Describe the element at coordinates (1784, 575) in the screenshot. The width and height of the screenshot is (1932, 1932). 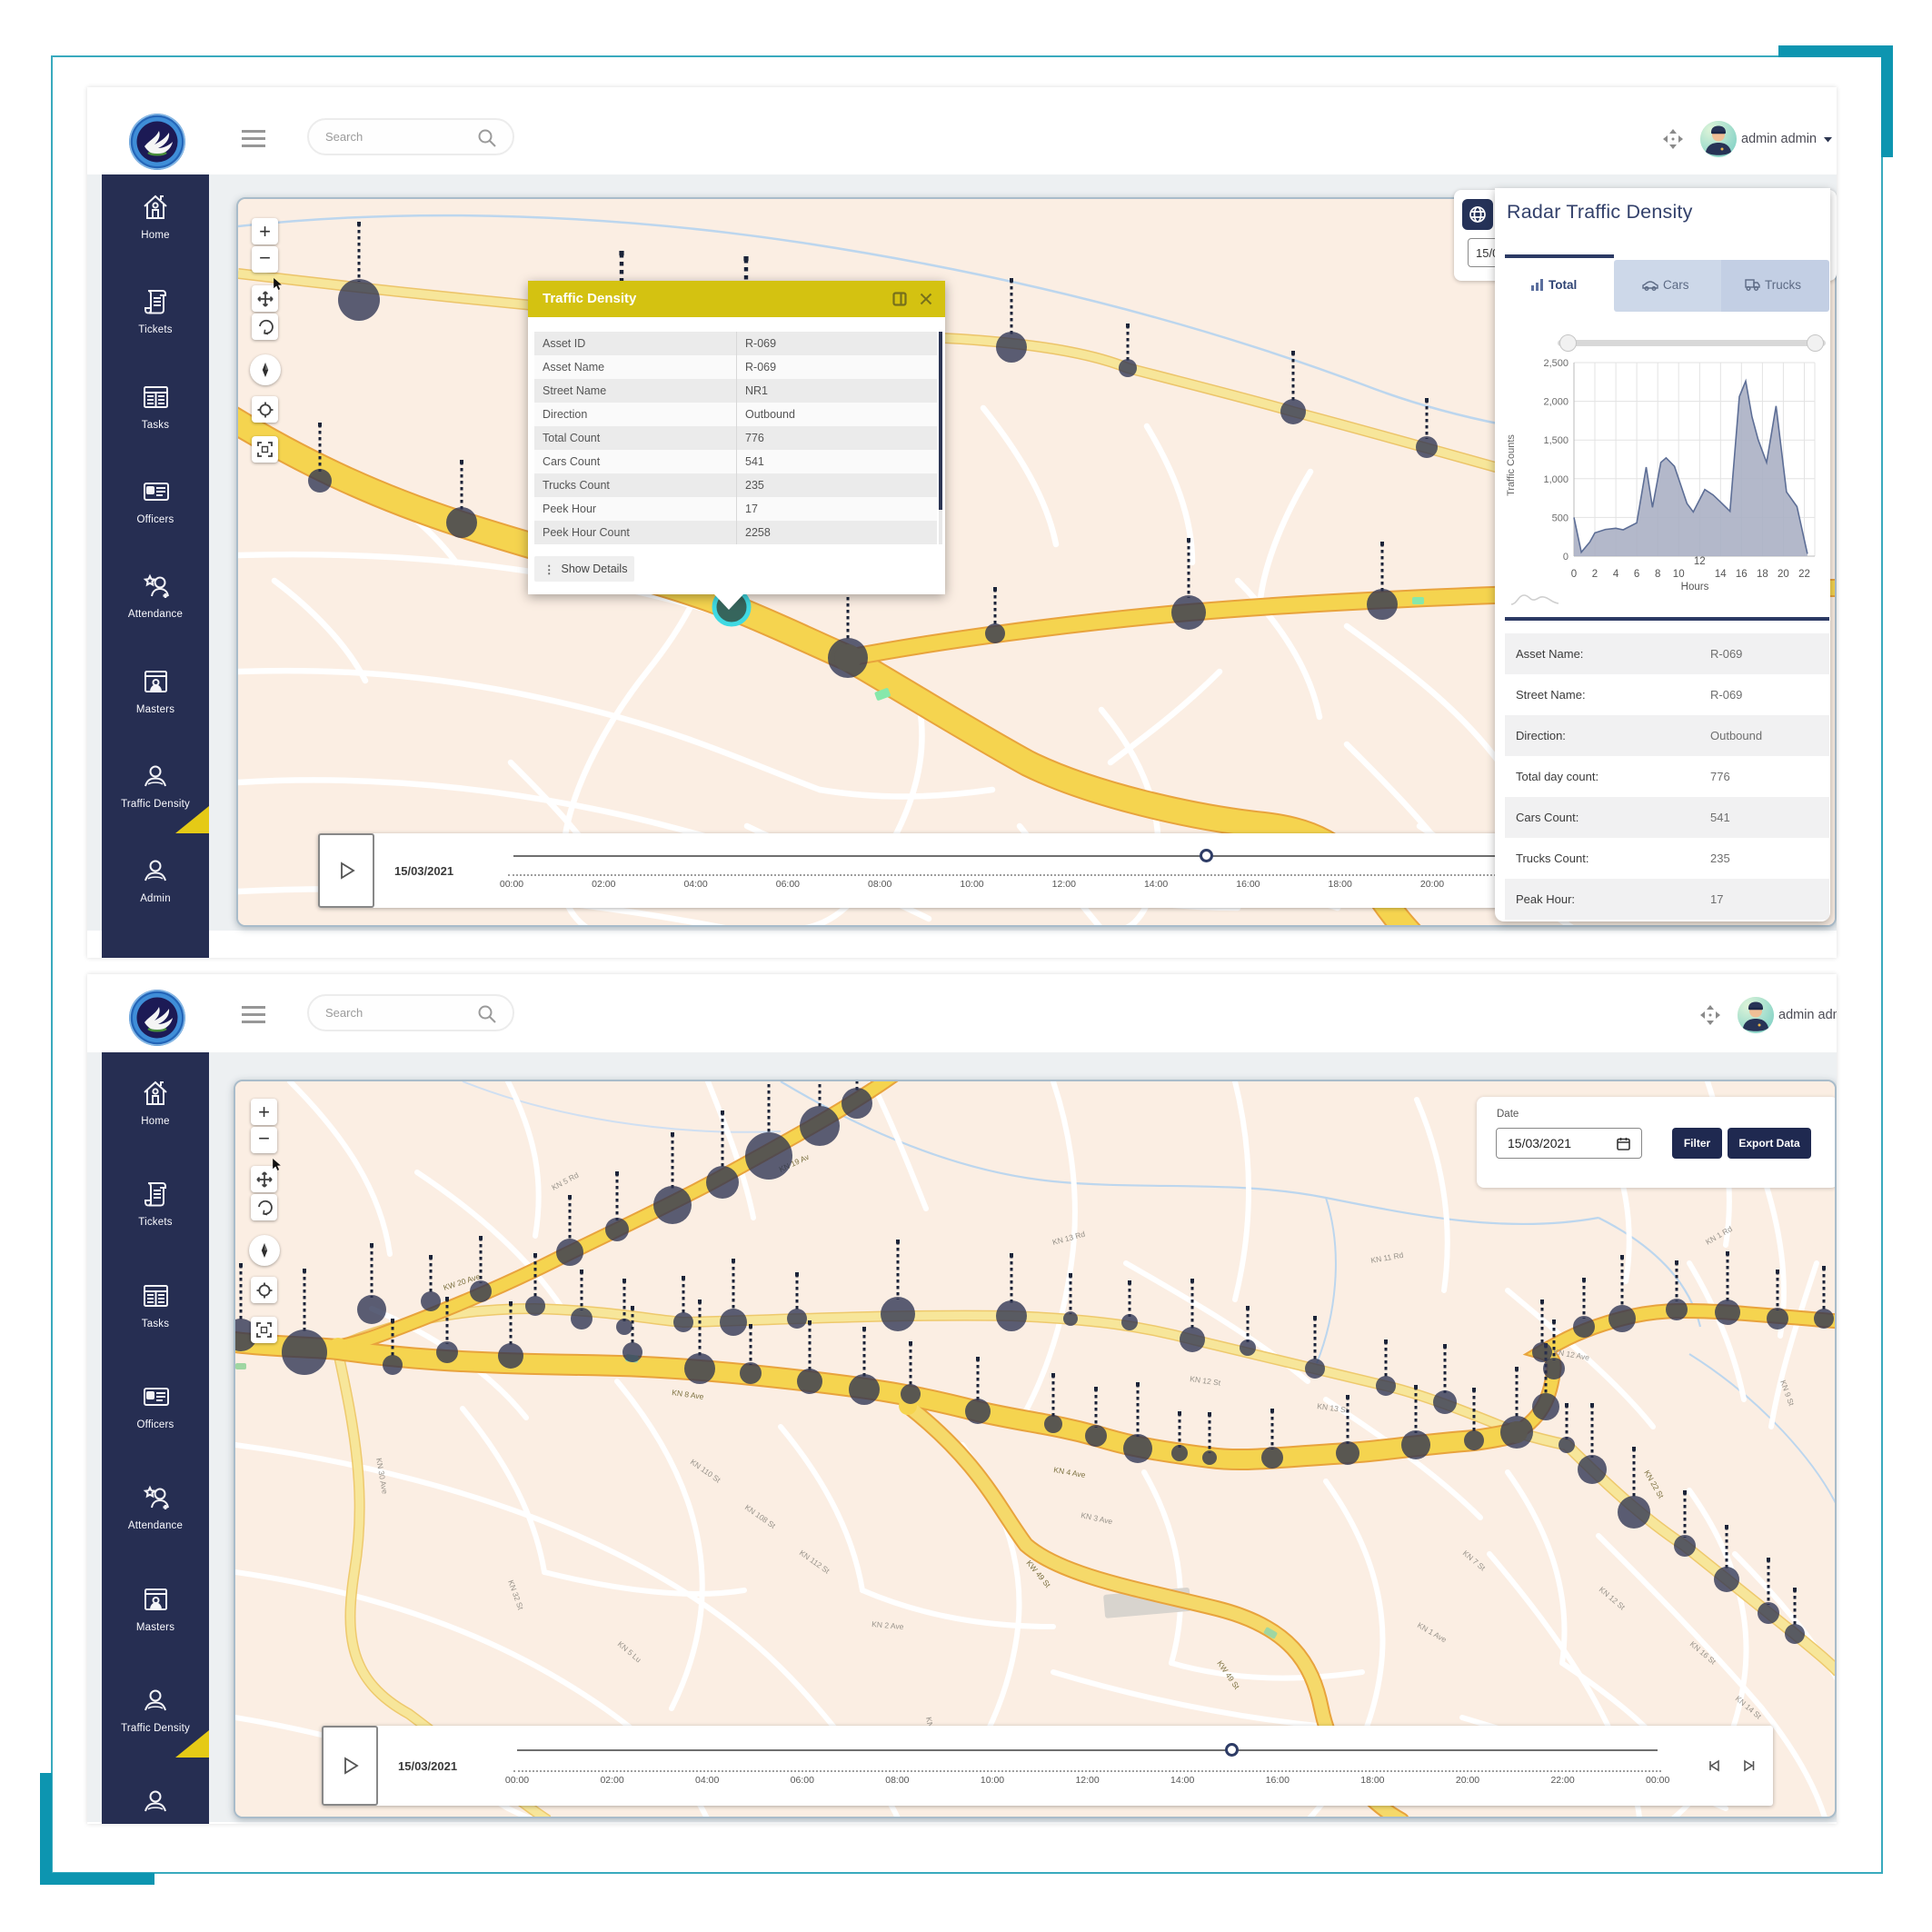
I see `svg-text: 20` at that location.